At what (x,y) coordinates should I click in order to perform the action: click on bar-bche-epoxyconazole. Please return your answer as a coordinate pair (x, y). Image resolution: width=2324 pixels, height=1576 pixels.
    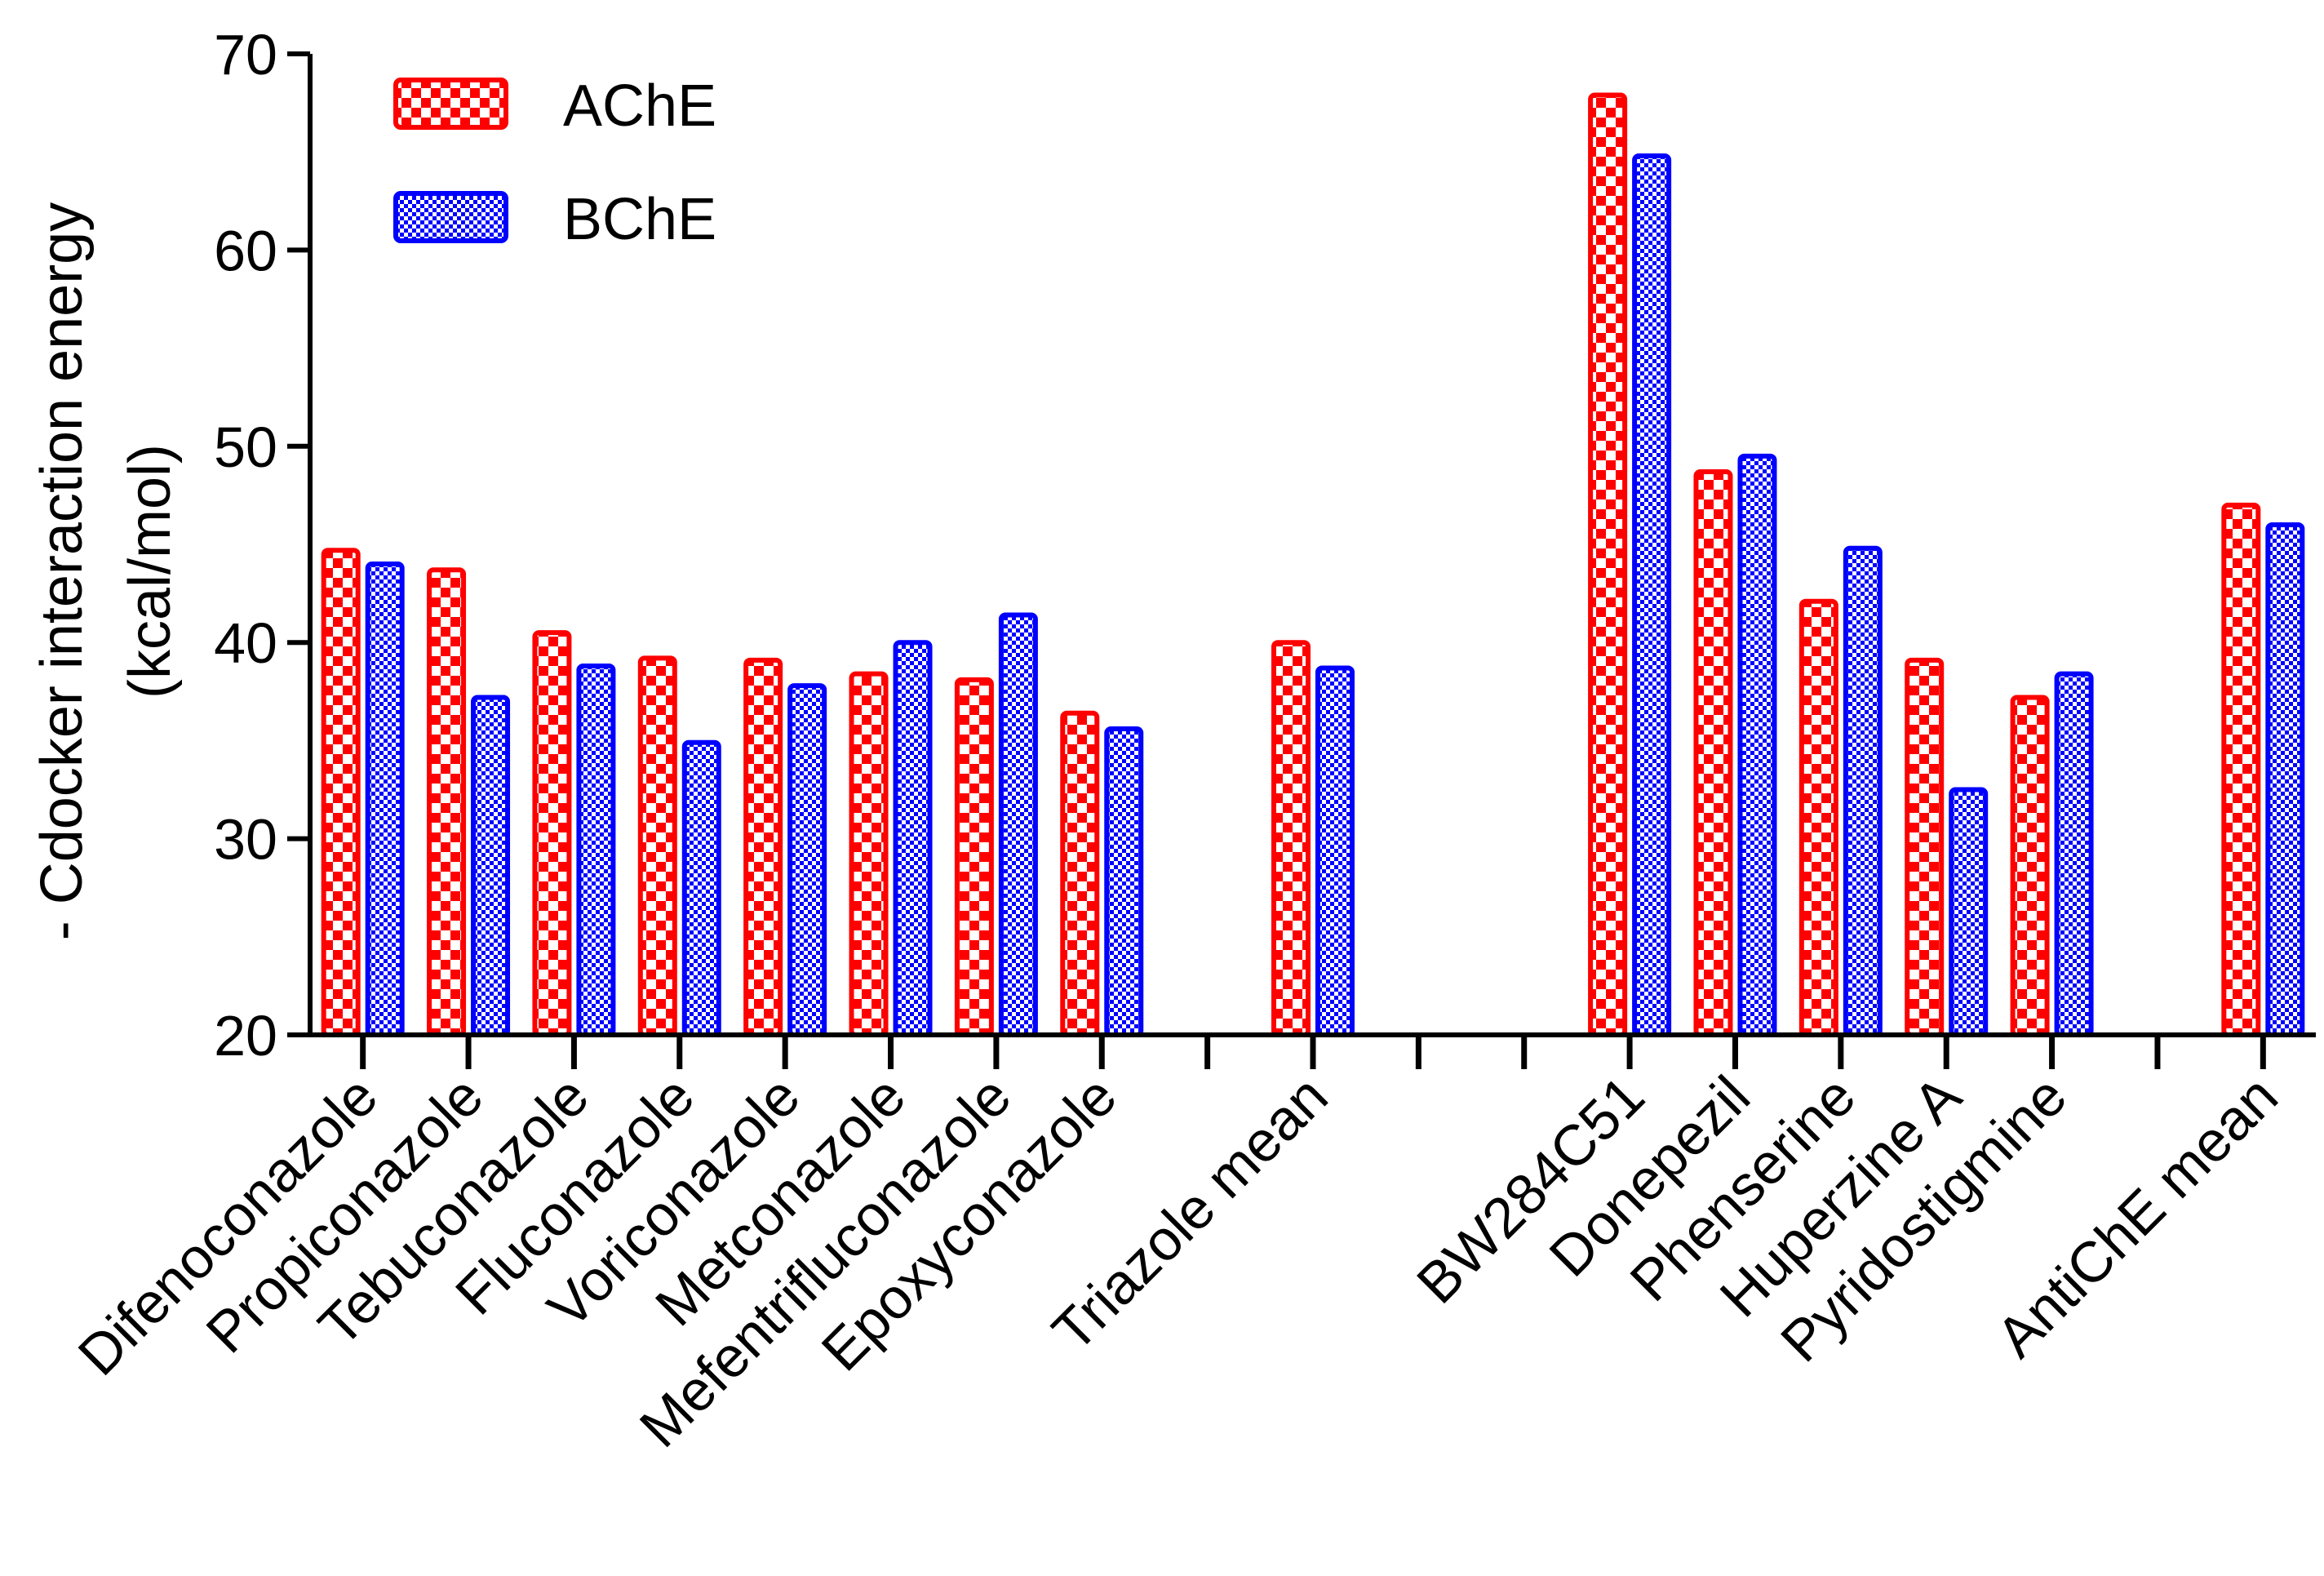
    Looking at the image, I should click on (1124, 881).